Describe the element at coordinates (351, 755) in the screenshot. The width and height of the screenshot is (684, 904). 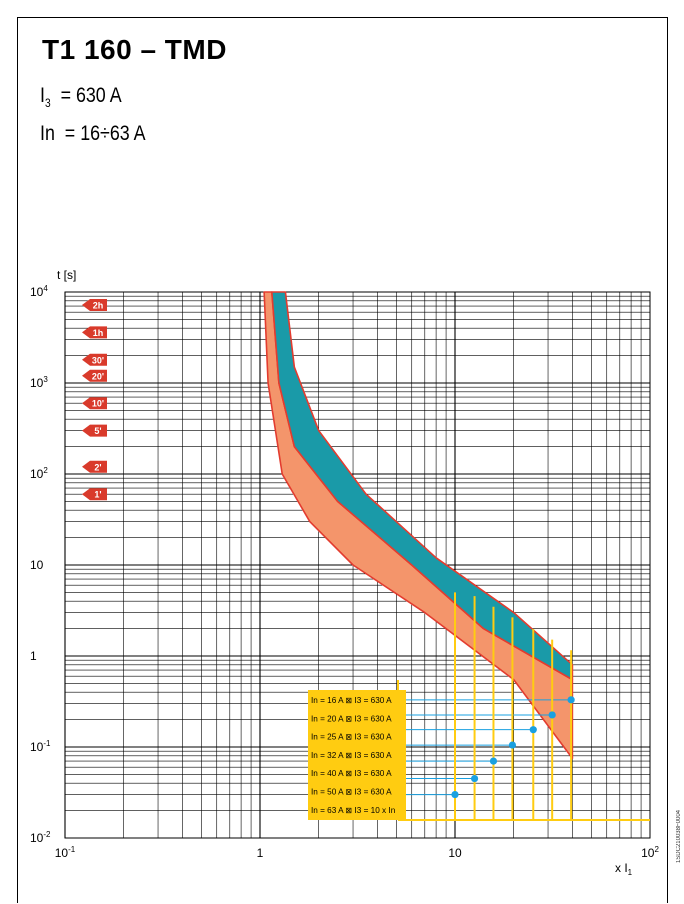
I see `settings-legend-label: In = 32 A ⊠ I3 = 630 A` at that location.